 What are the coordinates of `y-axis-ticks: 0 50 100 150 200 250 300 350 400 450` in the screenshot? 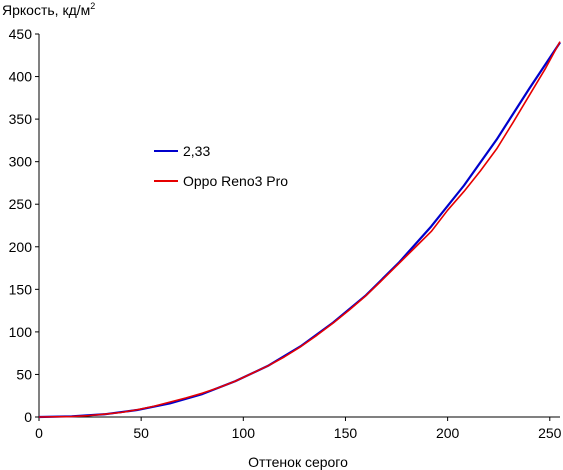 It's located at (24, 225).